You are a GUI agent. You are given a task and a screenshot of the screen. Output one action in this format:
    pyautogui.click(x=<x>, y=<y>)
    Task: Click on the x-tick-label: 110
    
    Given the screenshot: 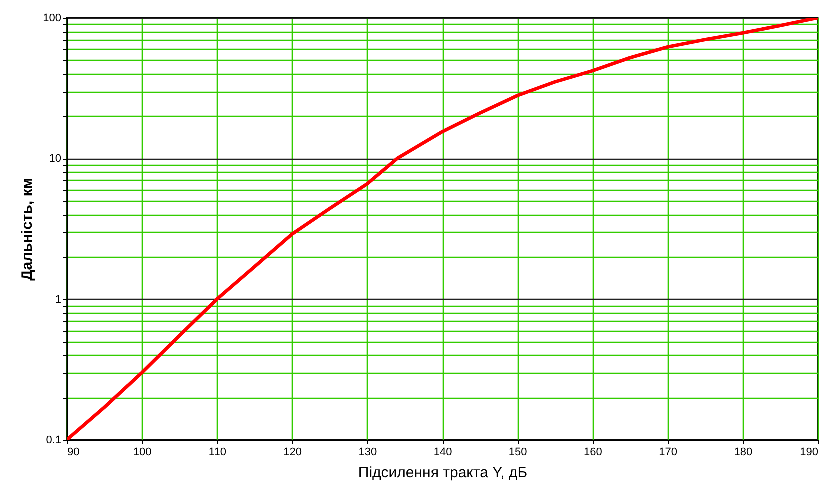 What is the action you would take?
    pyautogui.click(x=217, y=452)
    